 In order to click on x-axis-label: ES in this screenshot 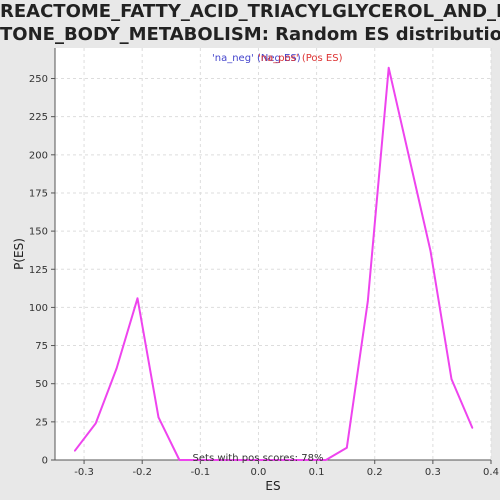, I will do `click(272, 486)`.